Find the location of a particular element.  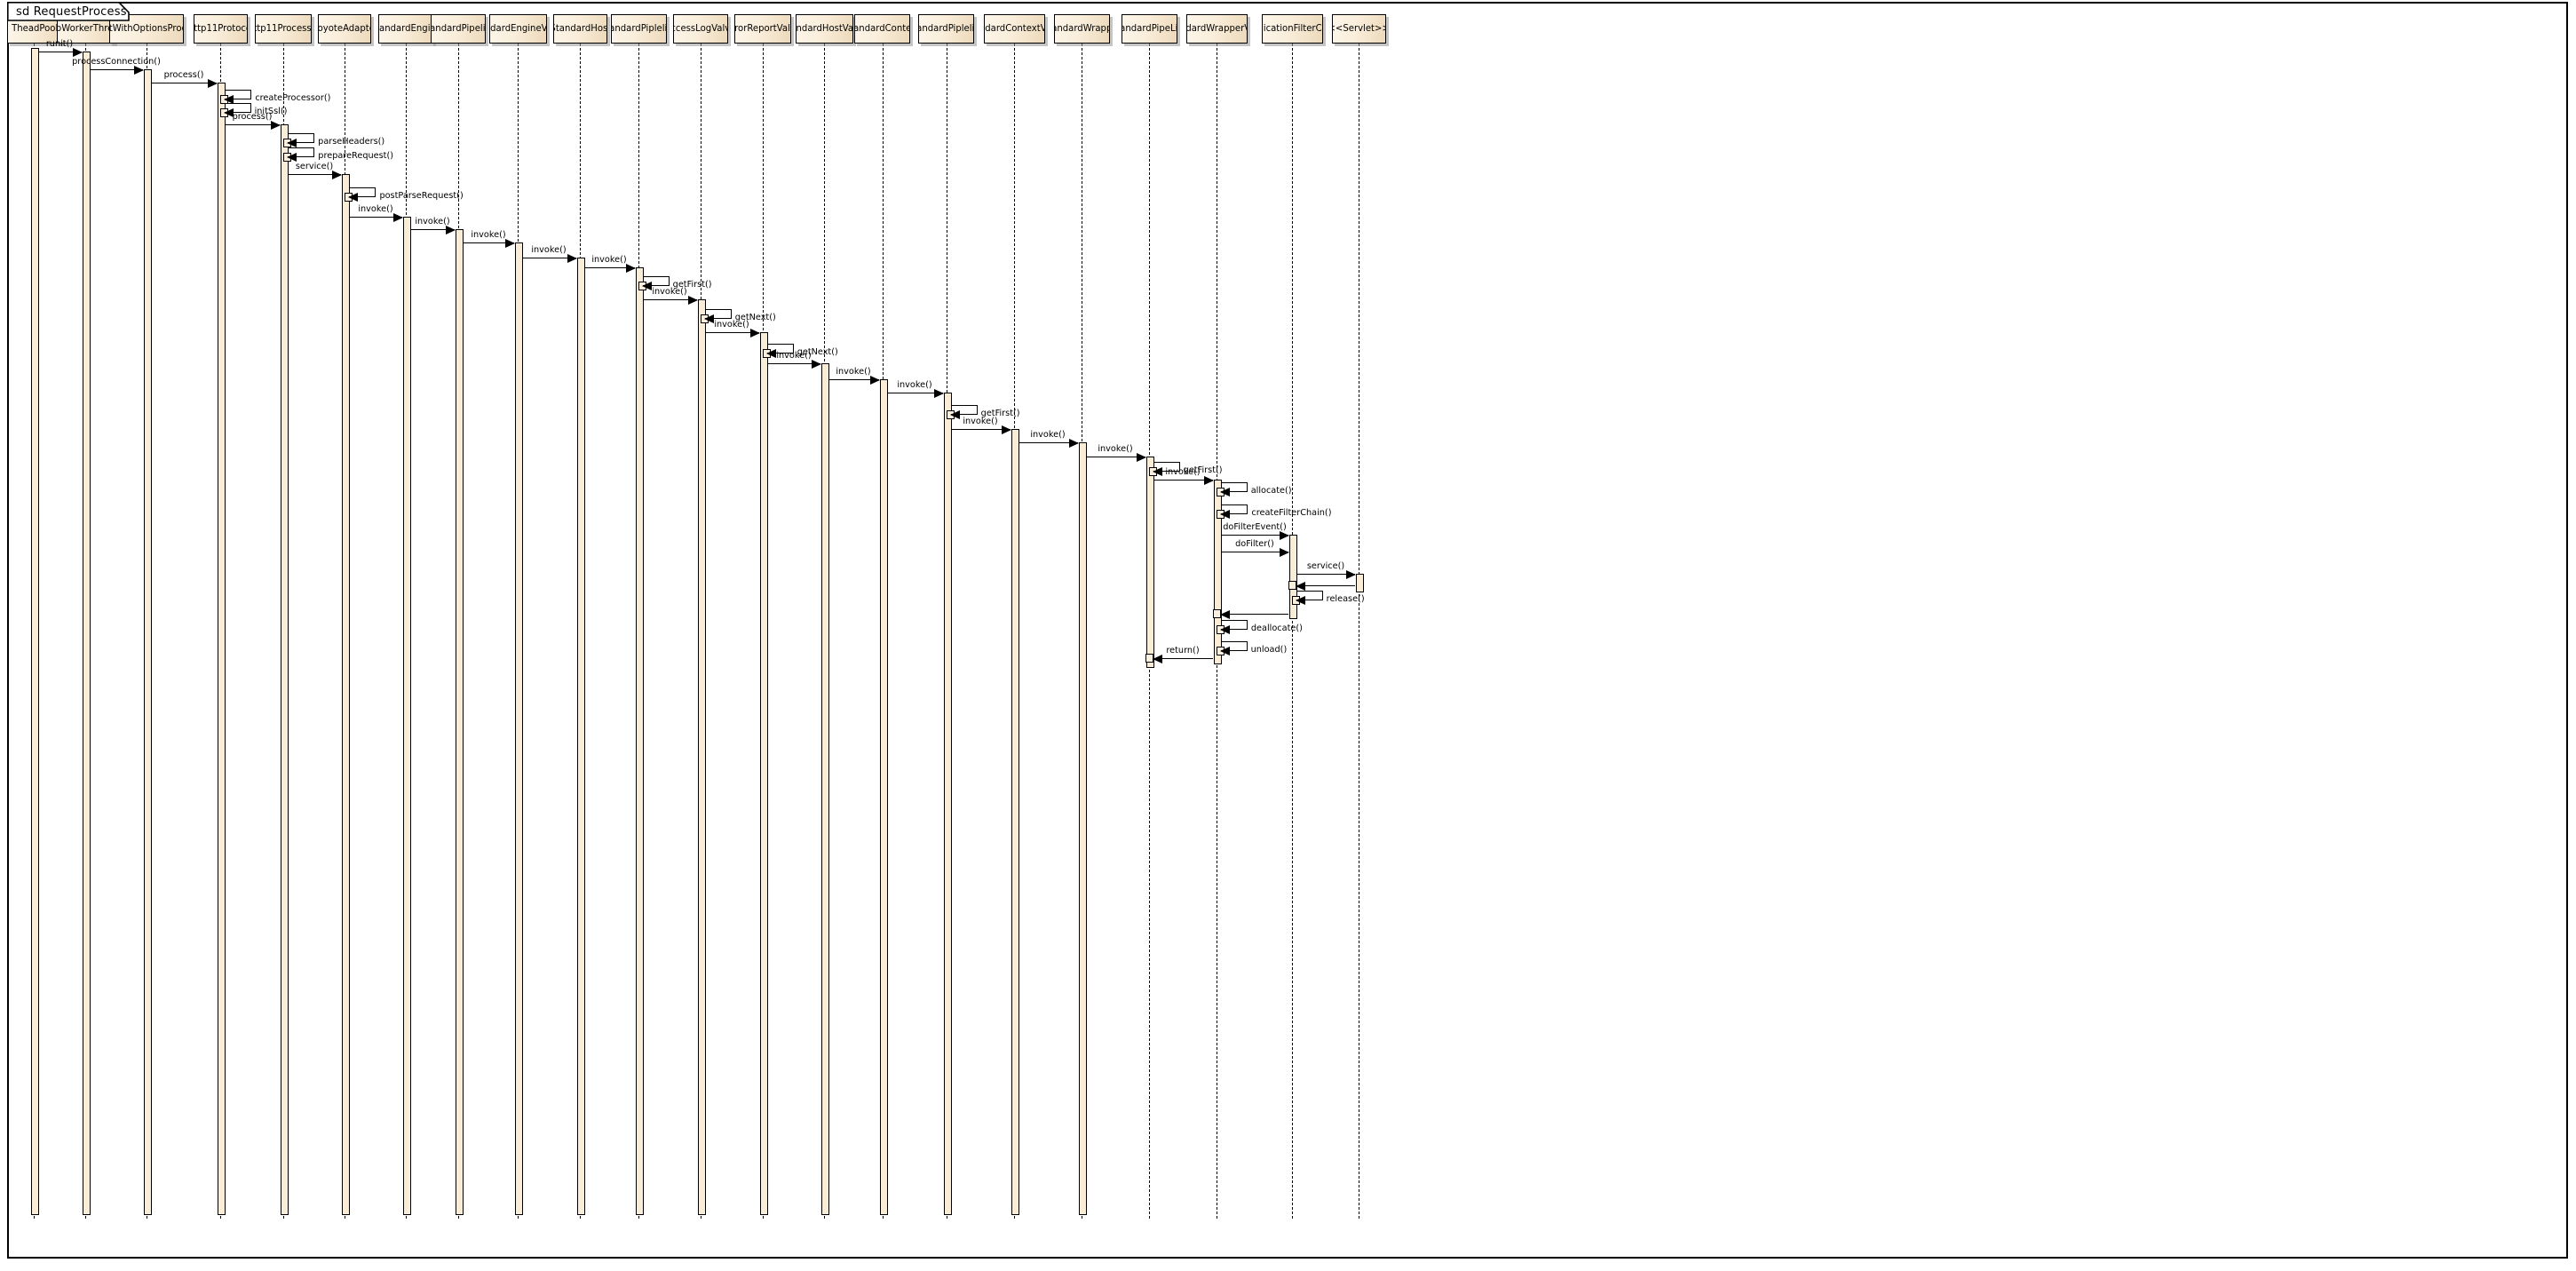

lifeline-head-pipeline4: StandardPipeLine is located at coordinates (1150, 29).